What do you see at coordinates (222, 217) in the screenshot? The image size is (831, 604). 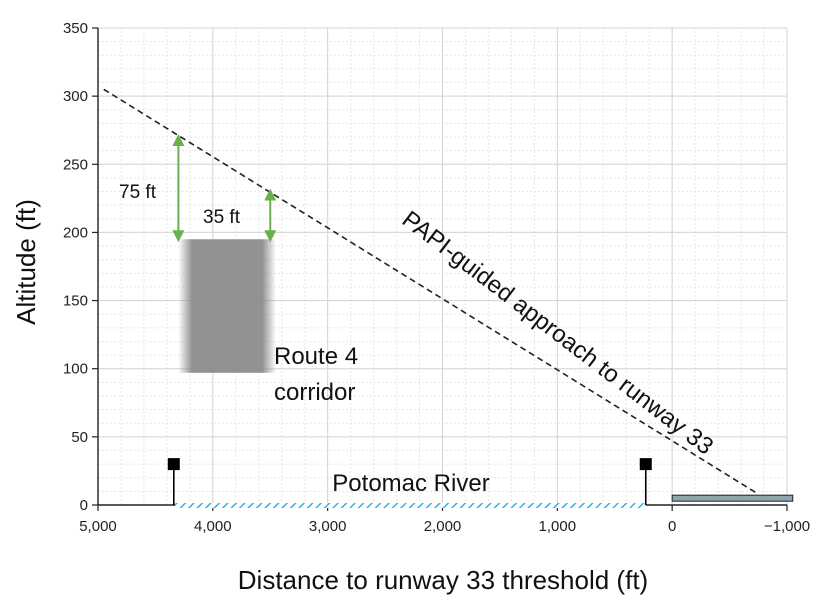 I see `clearance-35-label: 35 ft` at bounding box center [222, 217].